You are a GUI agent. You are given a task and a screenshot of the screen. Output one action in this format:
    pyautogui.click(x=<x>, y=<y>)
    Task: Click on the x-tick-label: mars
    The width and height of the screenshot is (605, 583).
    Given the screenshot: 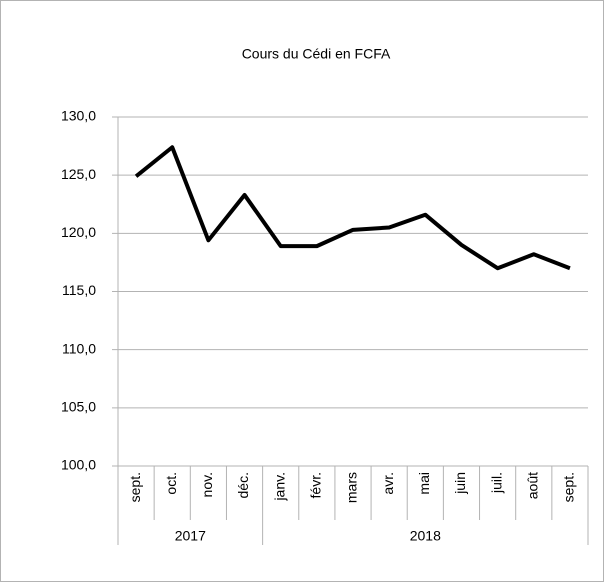 What is the action you would take?
    pyautogui.click(x=352, y=487)
    